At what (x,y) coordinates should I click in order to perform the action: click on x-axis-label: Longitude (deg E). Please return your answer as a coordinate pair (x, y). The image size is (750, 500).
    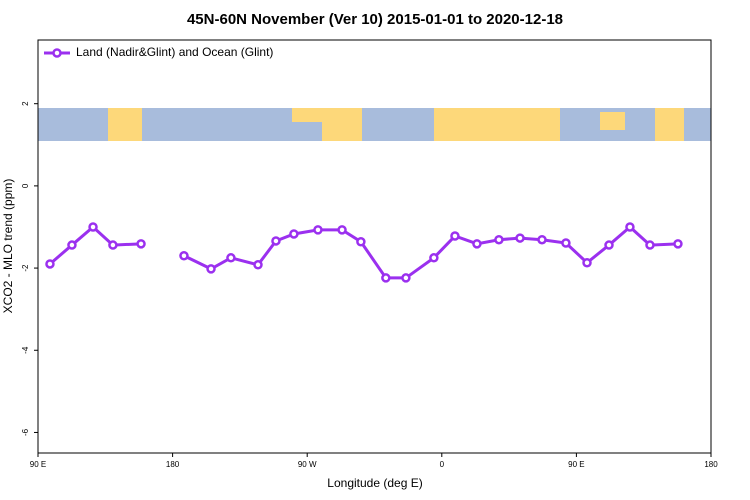
    Looking at the image, I should click on (374, 483).